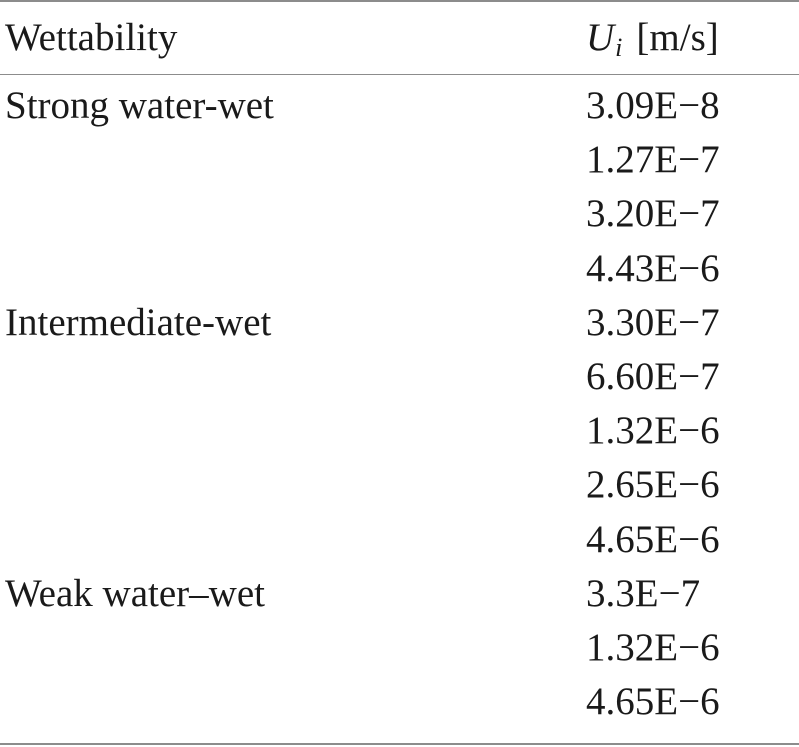  I want to click on ui-cell: 3.30E−7, so click(653, 322).